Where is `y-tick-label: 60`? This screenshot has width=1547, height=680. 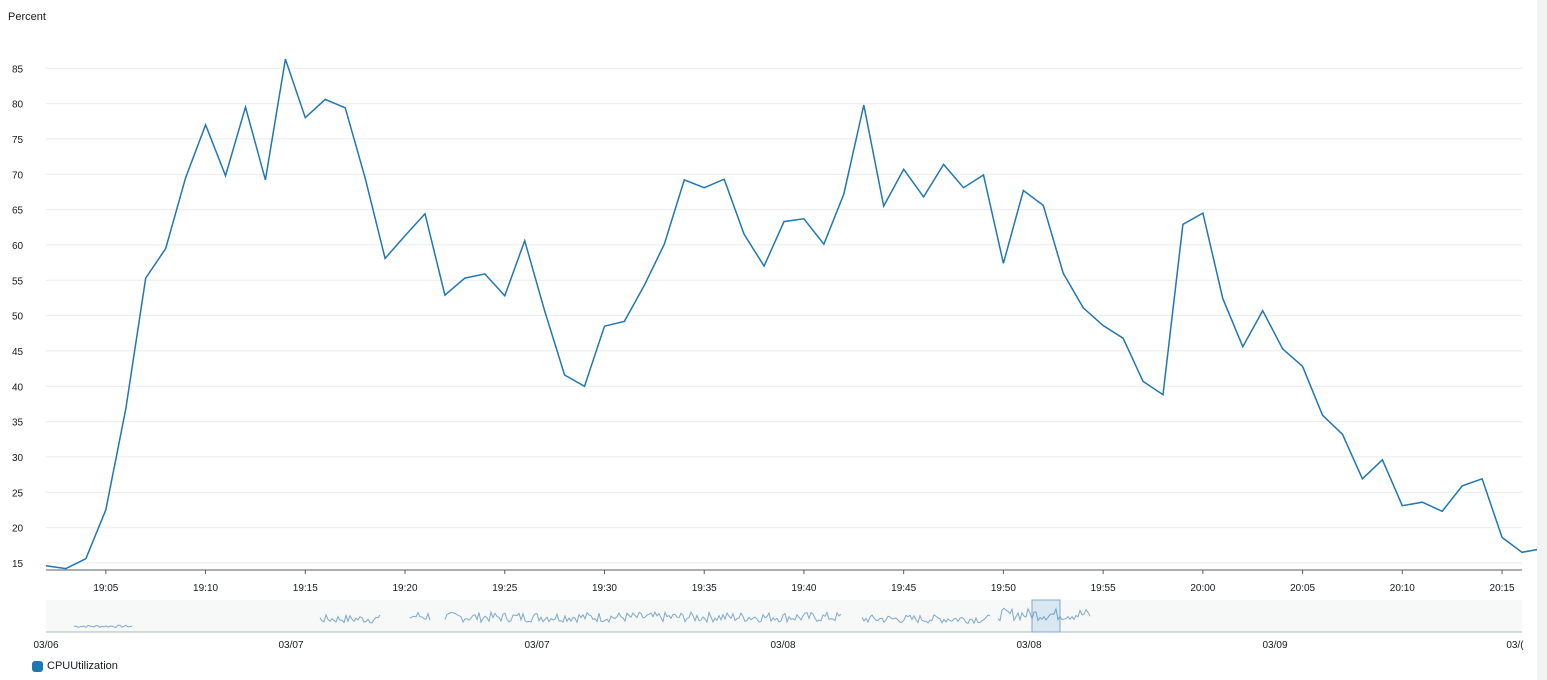
y-tick-label: 60 is located at coordinates (18, 246).